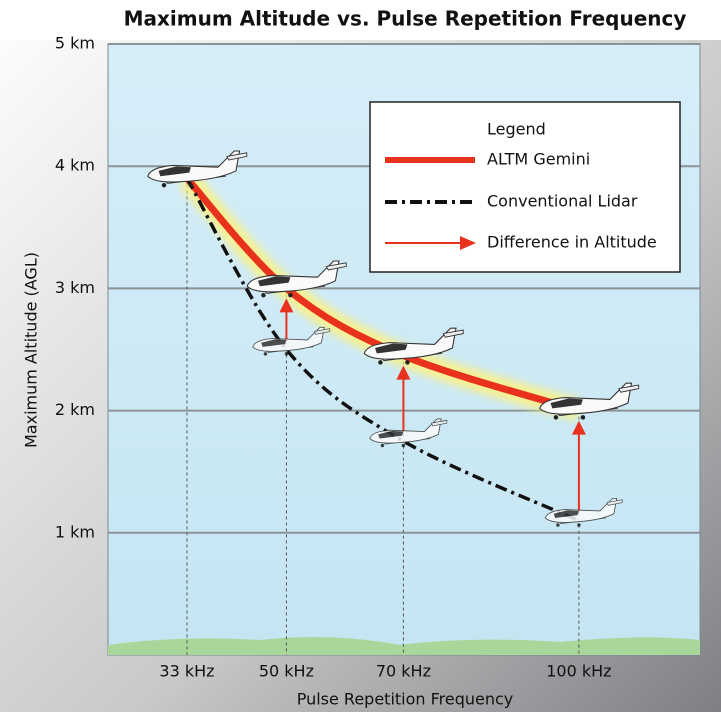 This screenshot has height=712, width=721. What do you see at coordinates (468, 243) in the screenshot?
I see `legend-arrow-head` at bounding box center [468, 243].